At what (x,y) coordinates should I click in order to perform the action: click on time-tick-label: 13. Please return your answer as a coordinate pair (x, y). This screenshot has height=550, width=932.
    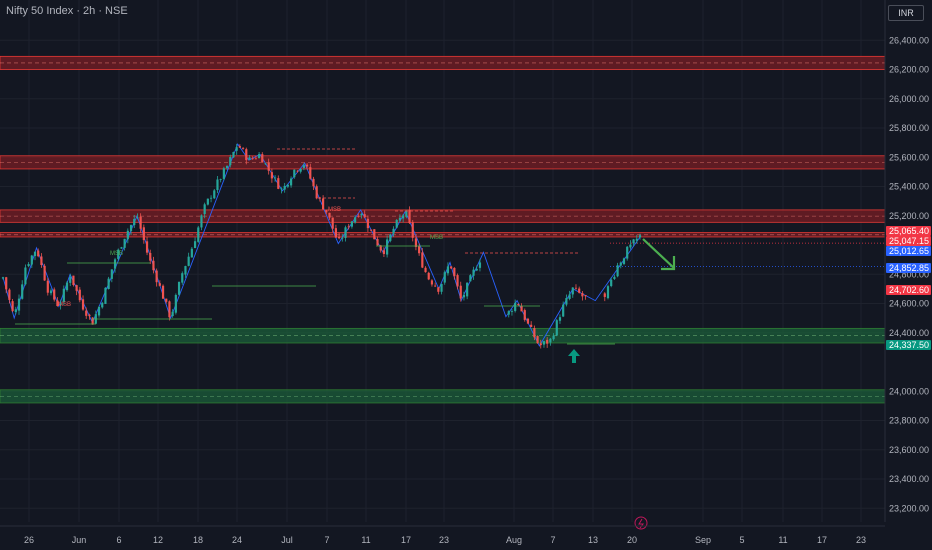
    Looking at the image, I should click on (593, 540).